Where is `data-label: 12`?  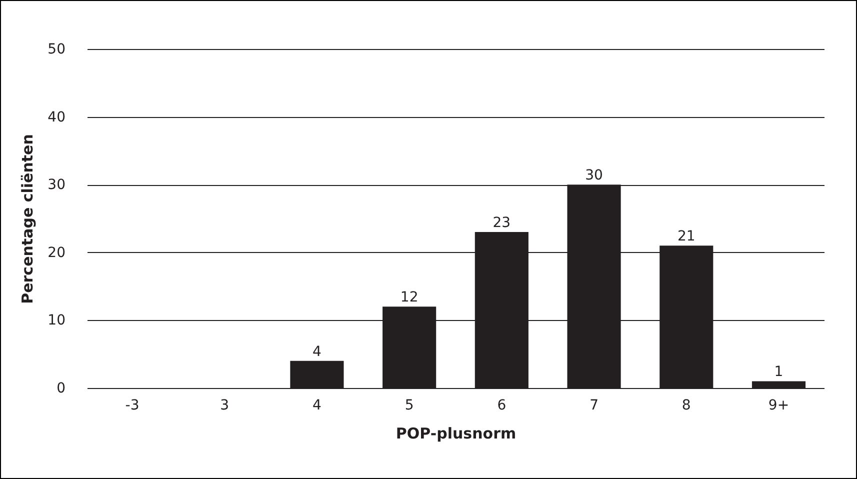
data-label: 12 is located at coordinates (409, 298).